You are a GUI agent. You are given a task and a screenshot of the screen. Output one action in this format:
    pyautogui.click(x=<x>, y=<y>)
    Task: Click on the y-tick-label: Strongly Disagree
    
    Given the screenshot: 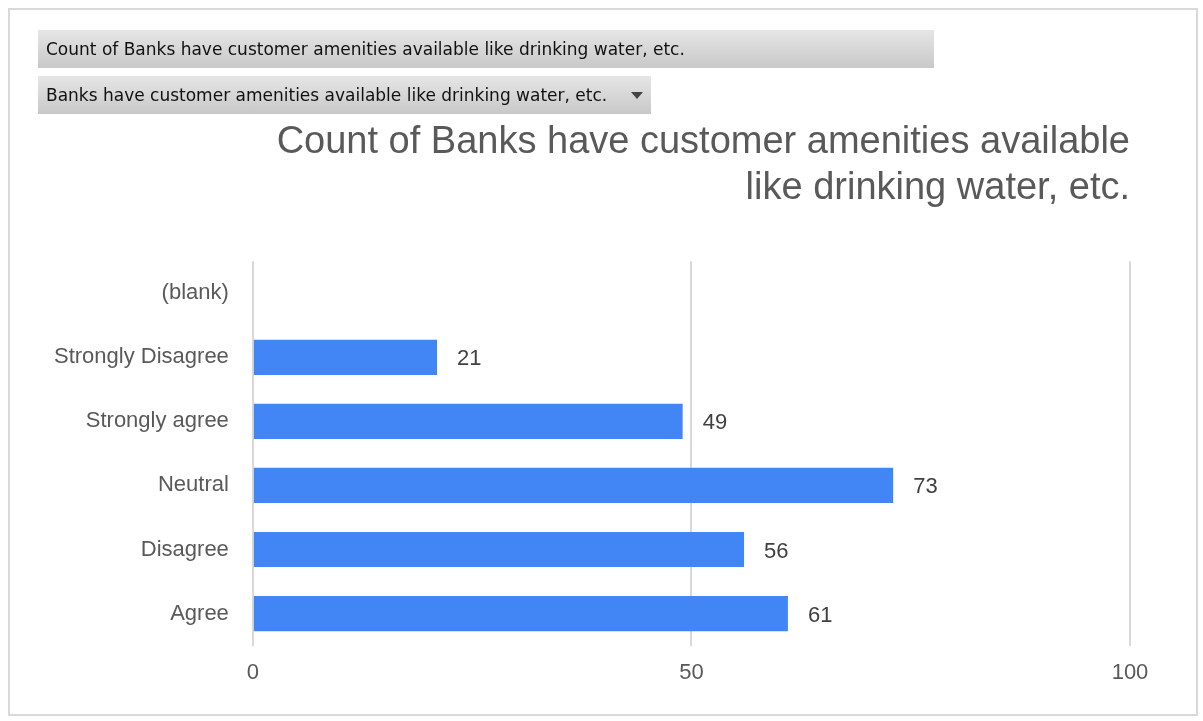 What is the action you would take?
    pyautogui.click(x=141, y=356)
    